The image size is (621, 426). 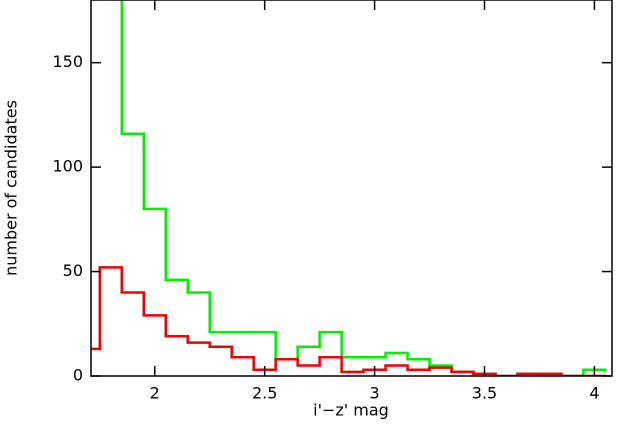 What do you see at coordinates (484, 393) in the screenshot?
I see `x-tick-label: 3.5` at bounding box center [484, 393].